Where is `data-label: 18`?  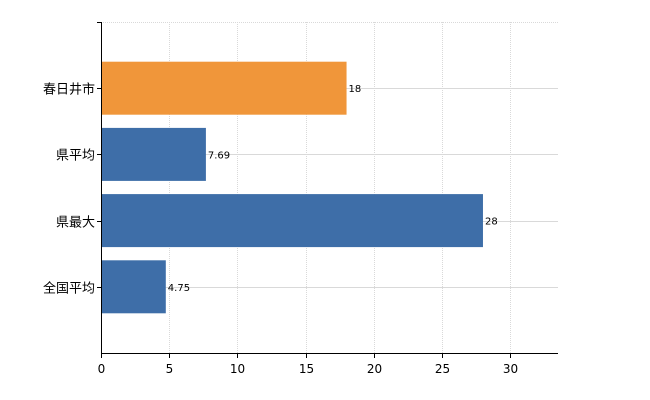
data-label: 18 is located at coordinates (355, 89).